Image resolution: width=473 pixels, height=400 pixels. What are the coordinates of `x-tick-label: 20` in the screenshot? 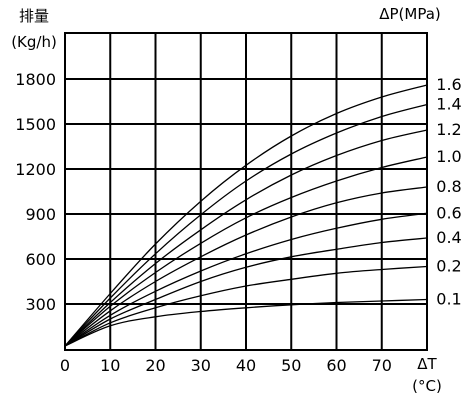 It's located at (155, 365).